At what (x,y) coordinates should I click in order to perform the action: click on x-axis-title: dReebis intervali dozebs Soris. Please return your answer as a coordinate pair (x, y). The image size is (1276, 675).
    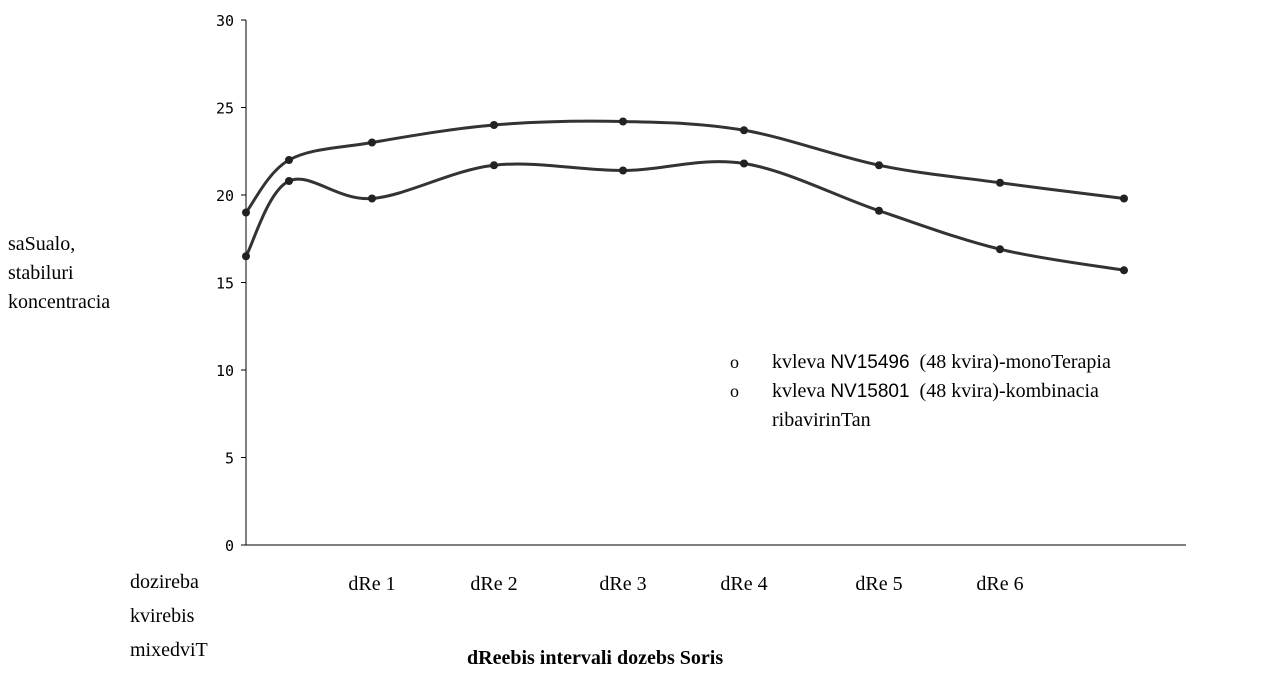
    Looking at the image, I should click on (595, 658).